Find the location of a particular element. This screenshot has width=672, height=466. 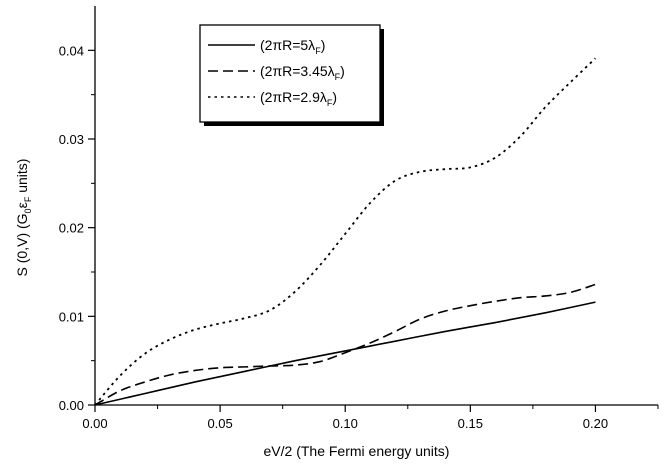

y-tick-label: 0.01 is located at coordinates (71, 316).